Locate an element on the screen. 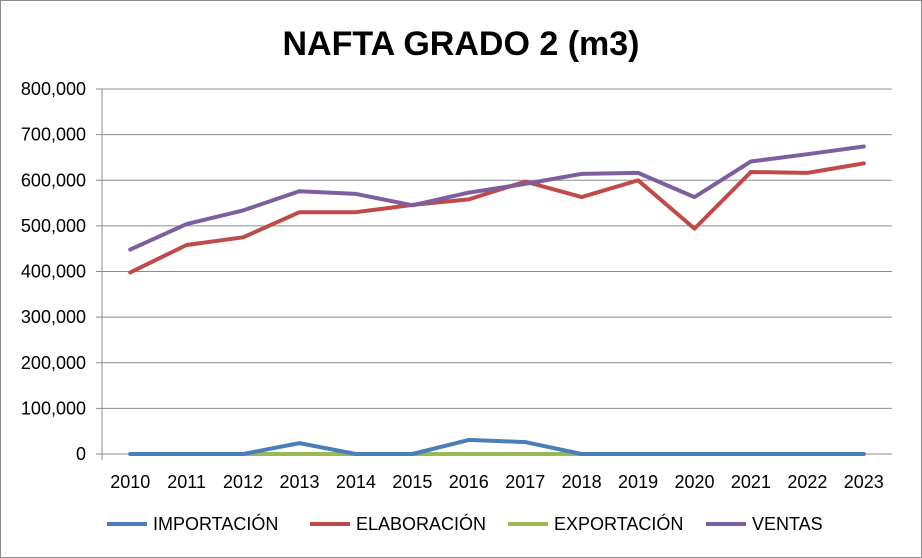 The height and width of the screenshot is (558, 922). x-tick-label: 2011 is located at coordinates (186, 482).